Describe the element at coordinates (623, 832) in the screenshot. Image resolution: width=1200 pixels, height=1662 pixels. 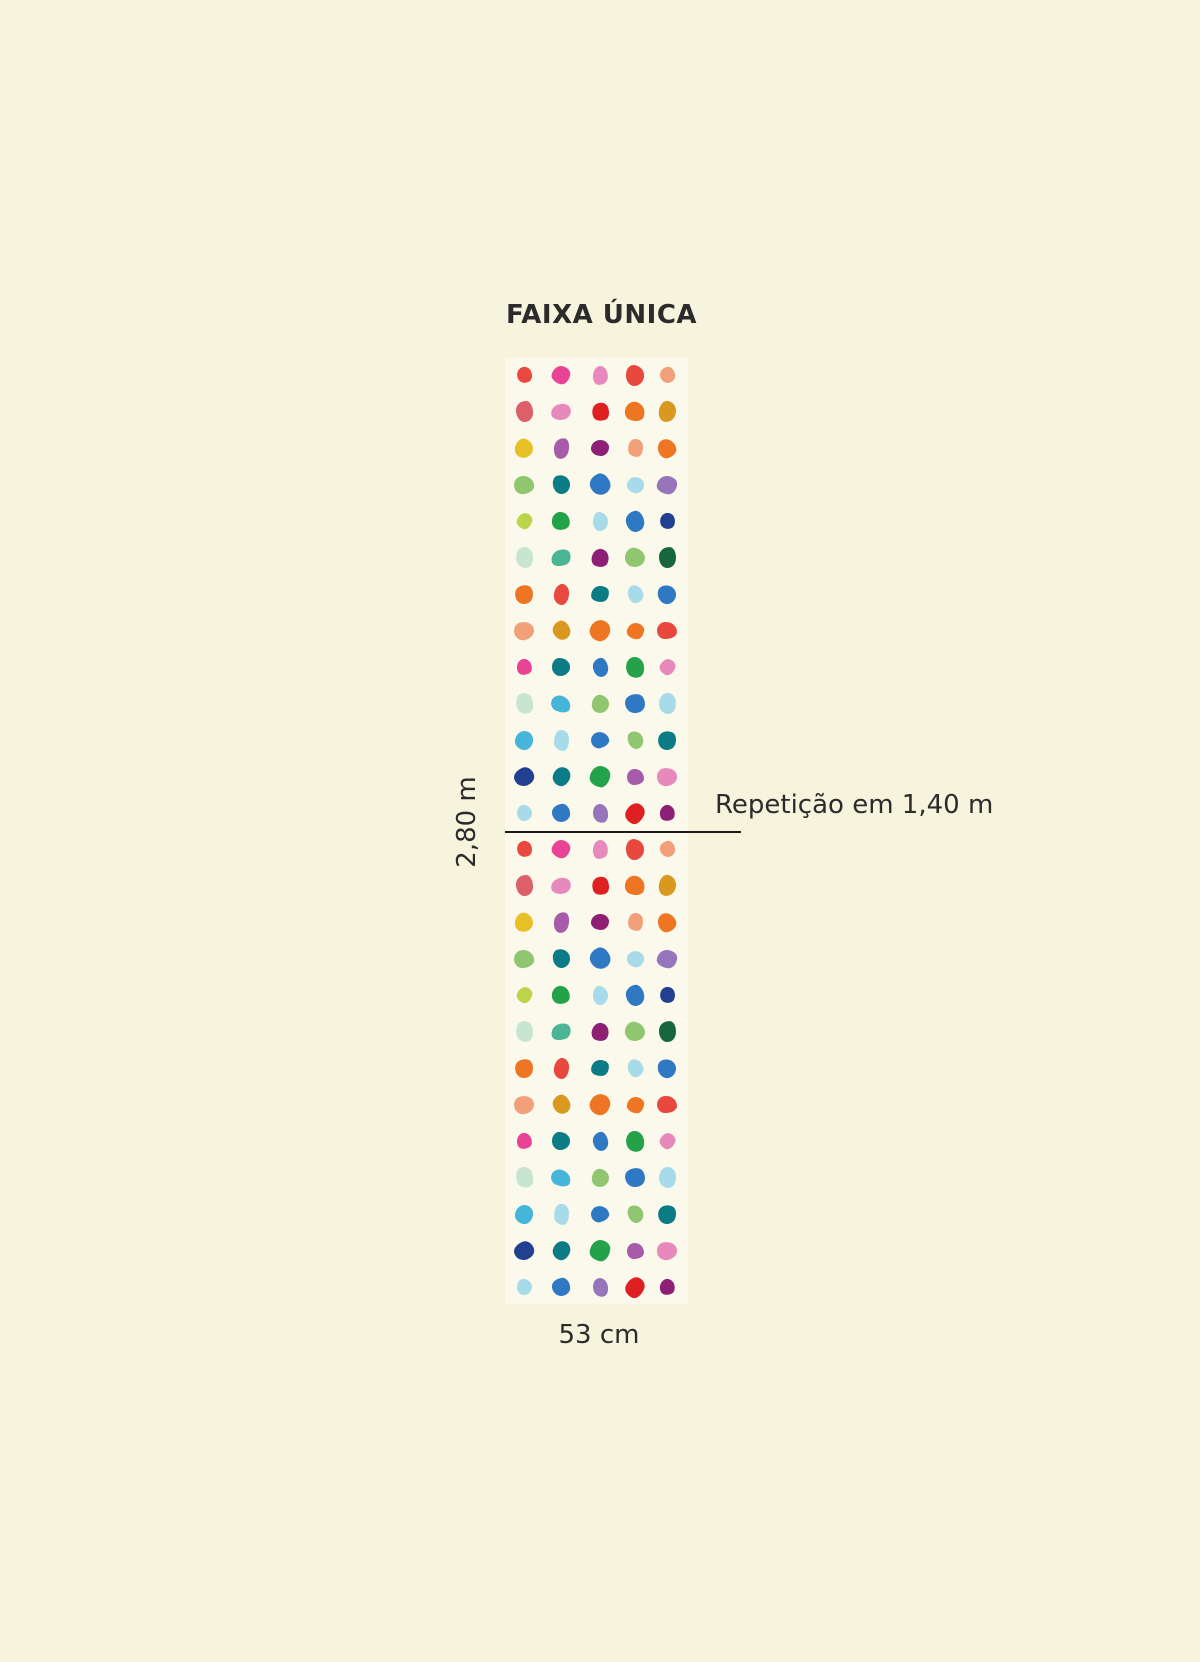
I see `repeat-line` at that location.